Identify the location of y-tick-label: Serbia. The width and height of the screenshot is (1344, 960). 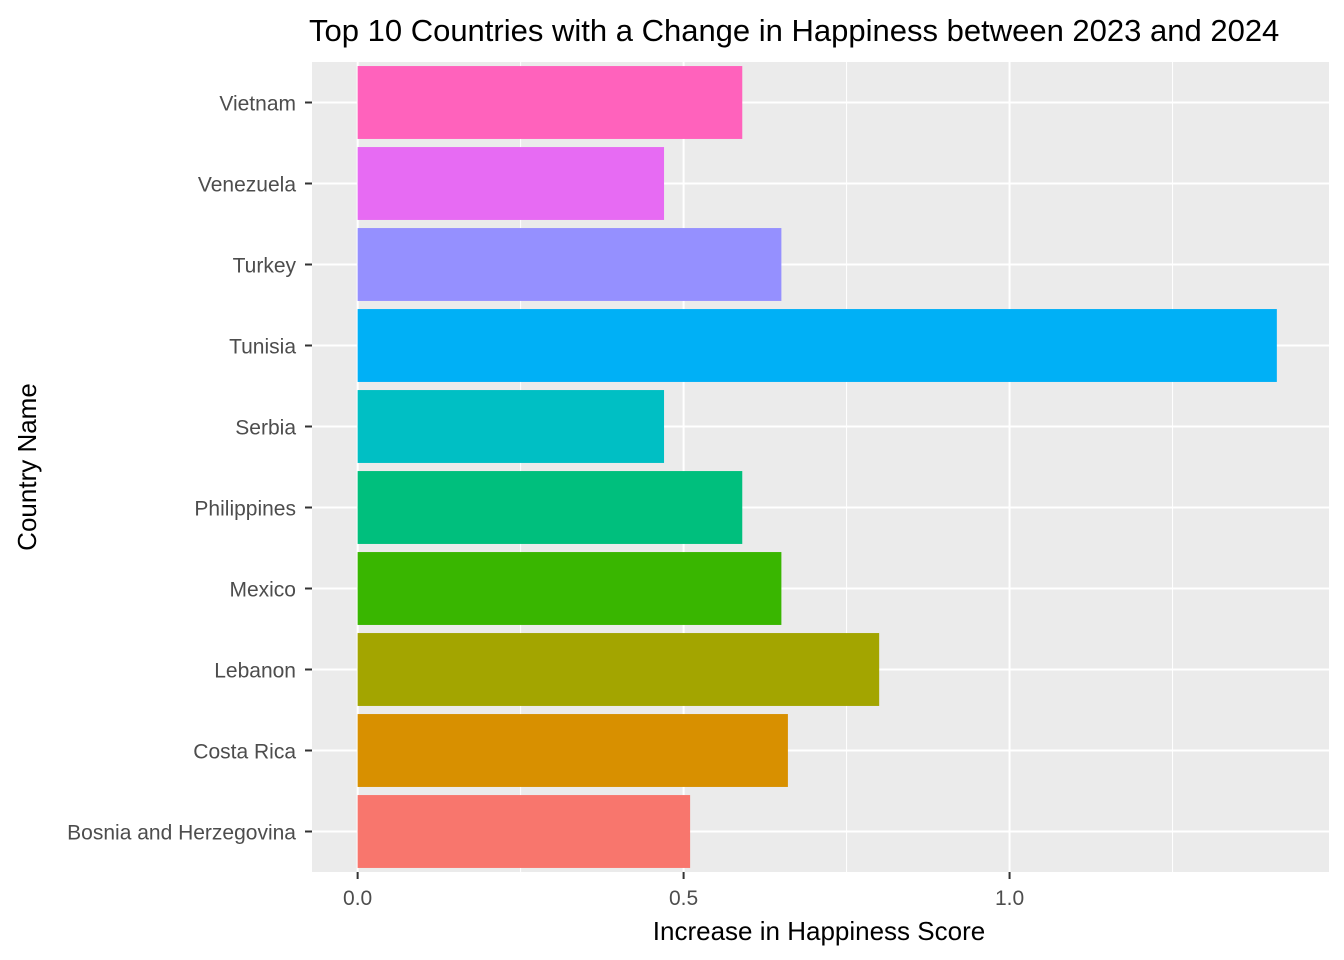
(265, 428).